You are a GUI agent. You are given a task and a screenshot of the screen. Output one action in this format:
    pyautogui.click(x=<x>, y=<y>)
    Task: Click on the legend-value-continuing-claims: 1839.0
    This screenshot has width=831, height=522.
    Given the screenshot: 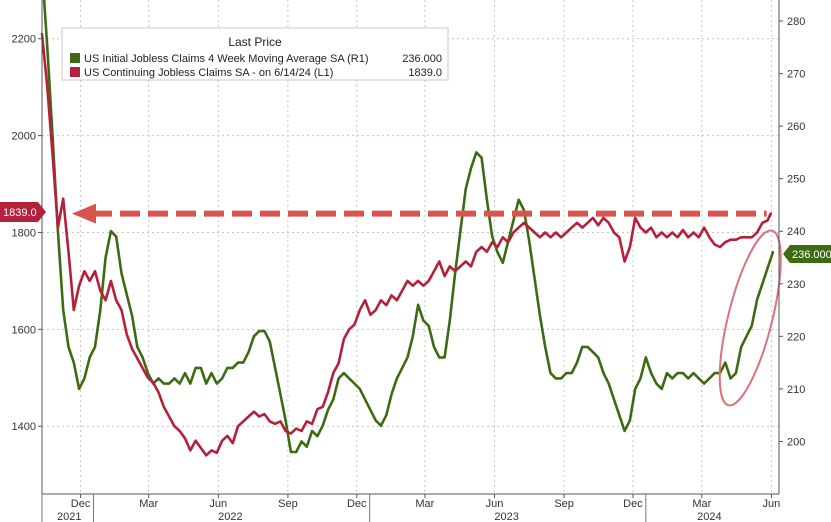 What is the action you would take?
    pyautogui.click(x=425, y=73)
    